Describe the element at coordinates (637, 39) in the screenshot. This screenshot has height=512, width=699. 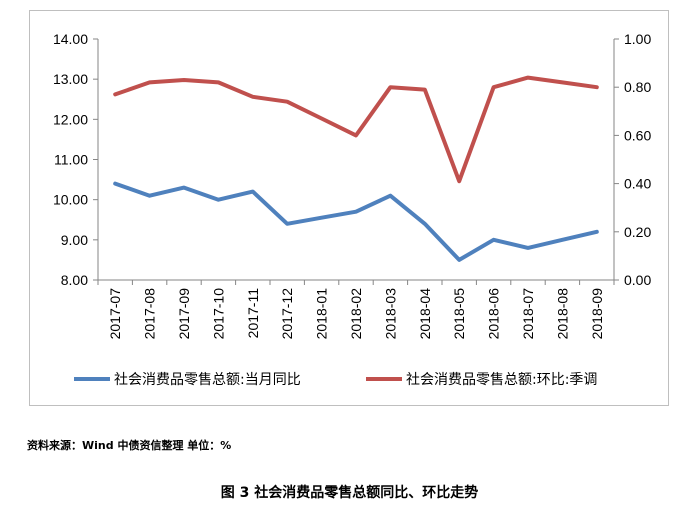
I see `right-tick-label: 1.00` at that location.